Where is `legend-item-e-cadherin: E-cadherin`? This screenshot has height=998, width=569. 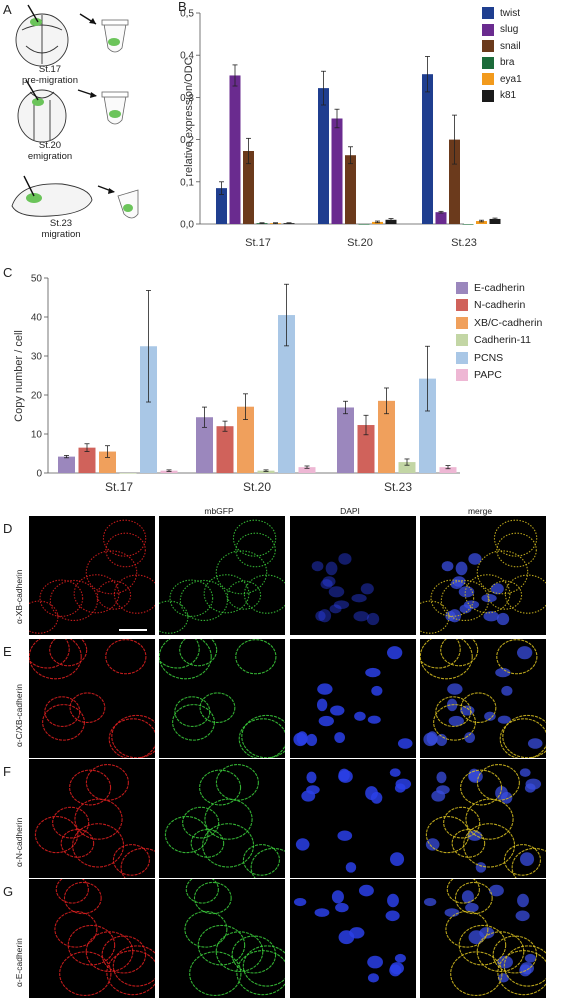
legend-item-e-cadherin: E-cadherin is located at coordinates (499, 288).